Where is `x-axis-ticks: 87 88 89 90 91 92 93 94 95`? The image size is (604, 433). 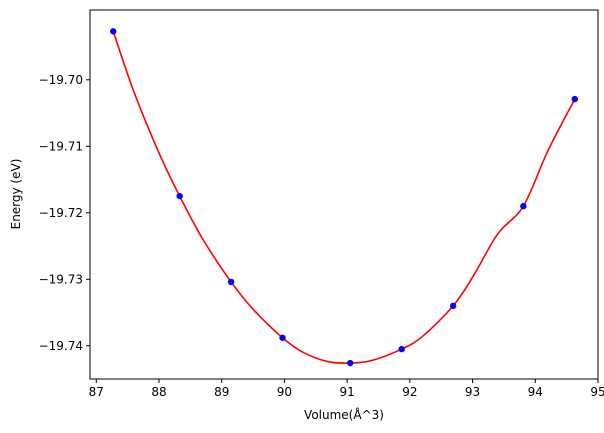
x-axis-ticks: 87 88 89 90 91 92 93 94 95 is located at coordinates (346, 389).